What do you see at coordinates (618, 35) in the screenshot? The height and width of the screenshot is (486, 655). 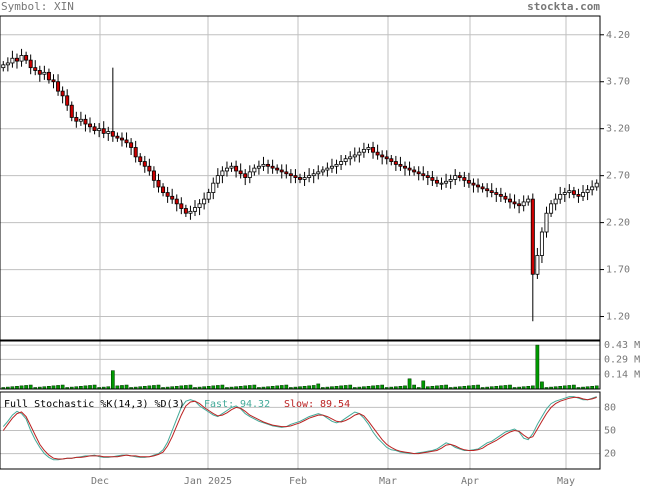 I see `price-tick-label: 4.20` at bounding box center [618, 35].